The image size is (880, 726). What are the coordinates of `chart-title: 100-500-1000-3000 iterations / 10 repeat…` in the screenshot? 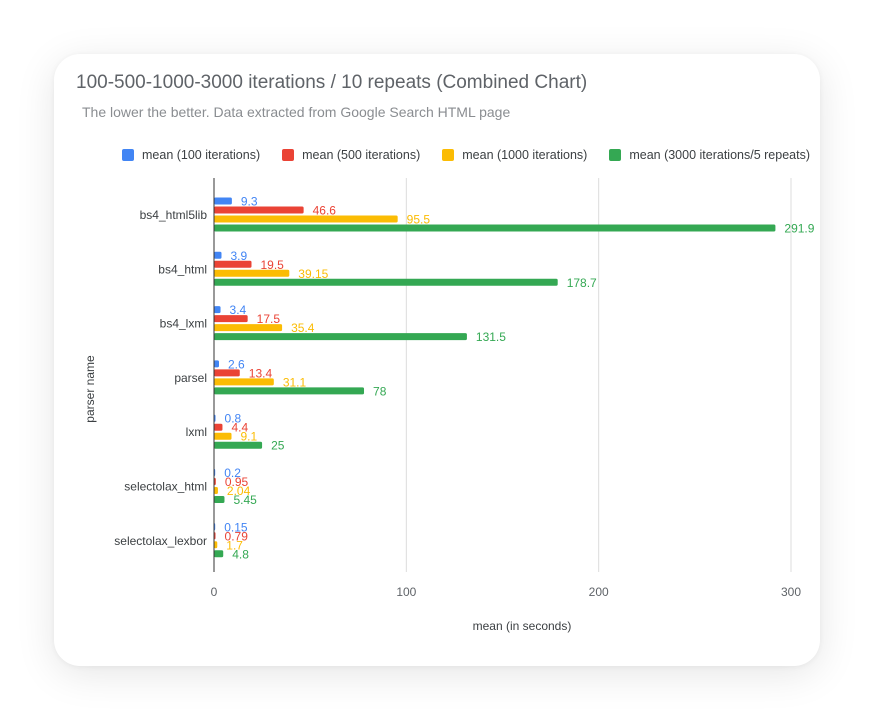 It's located at (332, 82).